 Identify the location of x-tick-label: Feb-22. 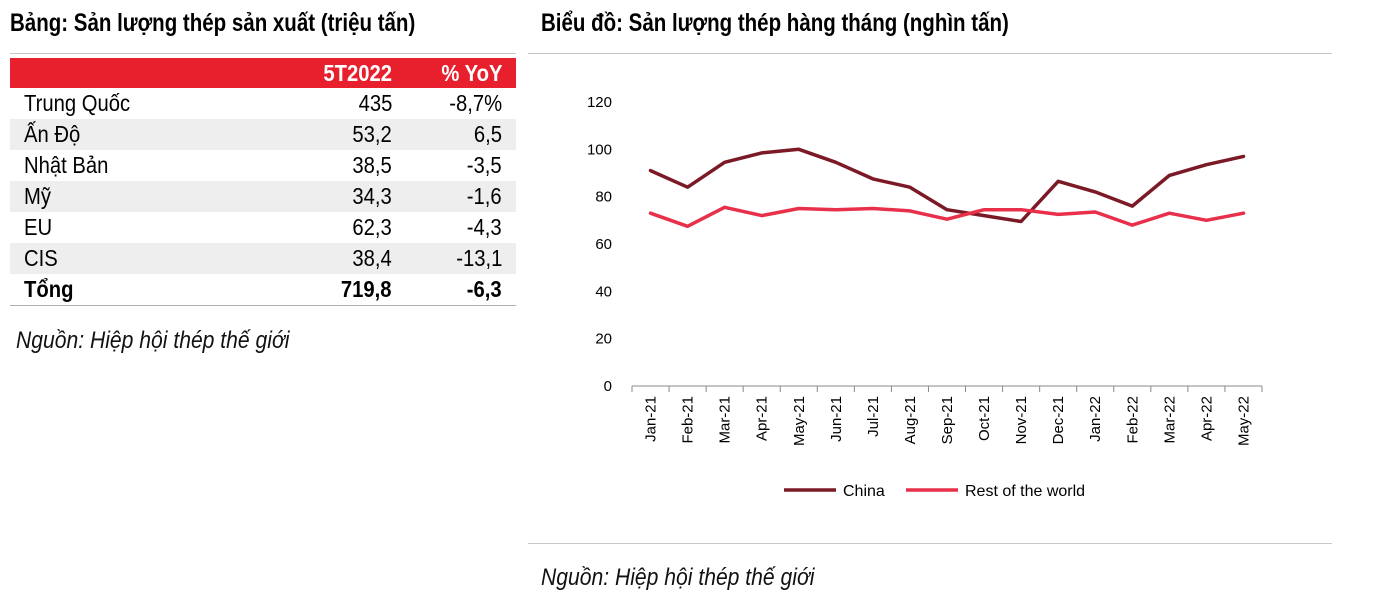
(1132, 420).